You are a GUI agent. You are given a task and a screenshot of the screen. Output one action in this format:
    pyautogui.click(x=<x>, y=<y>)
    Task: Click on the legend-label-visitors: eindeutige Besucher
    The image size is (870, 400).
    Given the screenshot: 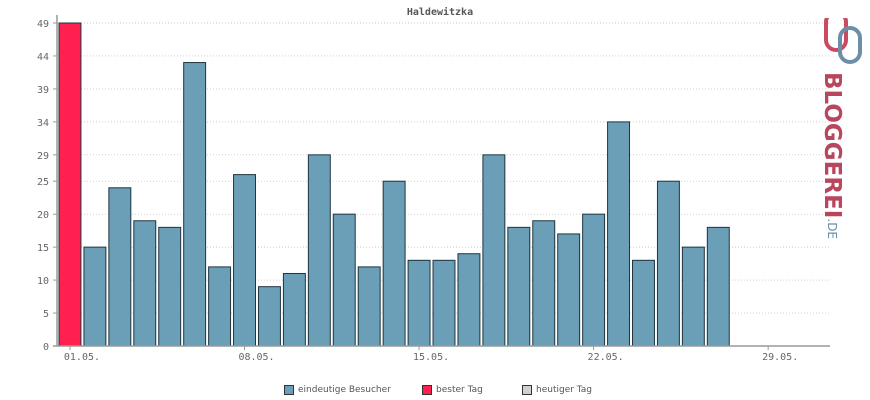 What is the action you would take?
    pyautogui.click(x=344, y=390)
    